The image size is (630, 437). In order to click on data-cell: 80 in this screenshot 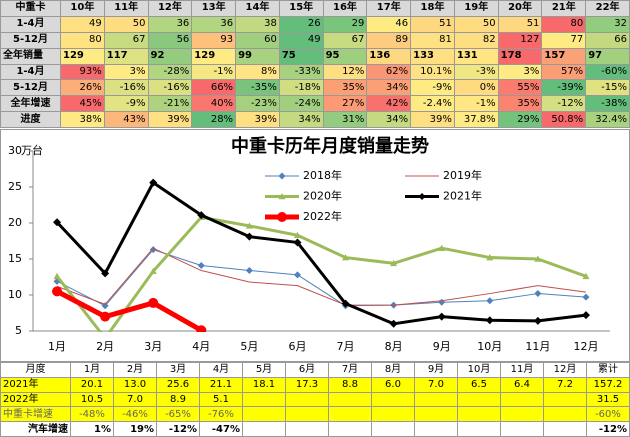, I will do `click(82, 40)`.